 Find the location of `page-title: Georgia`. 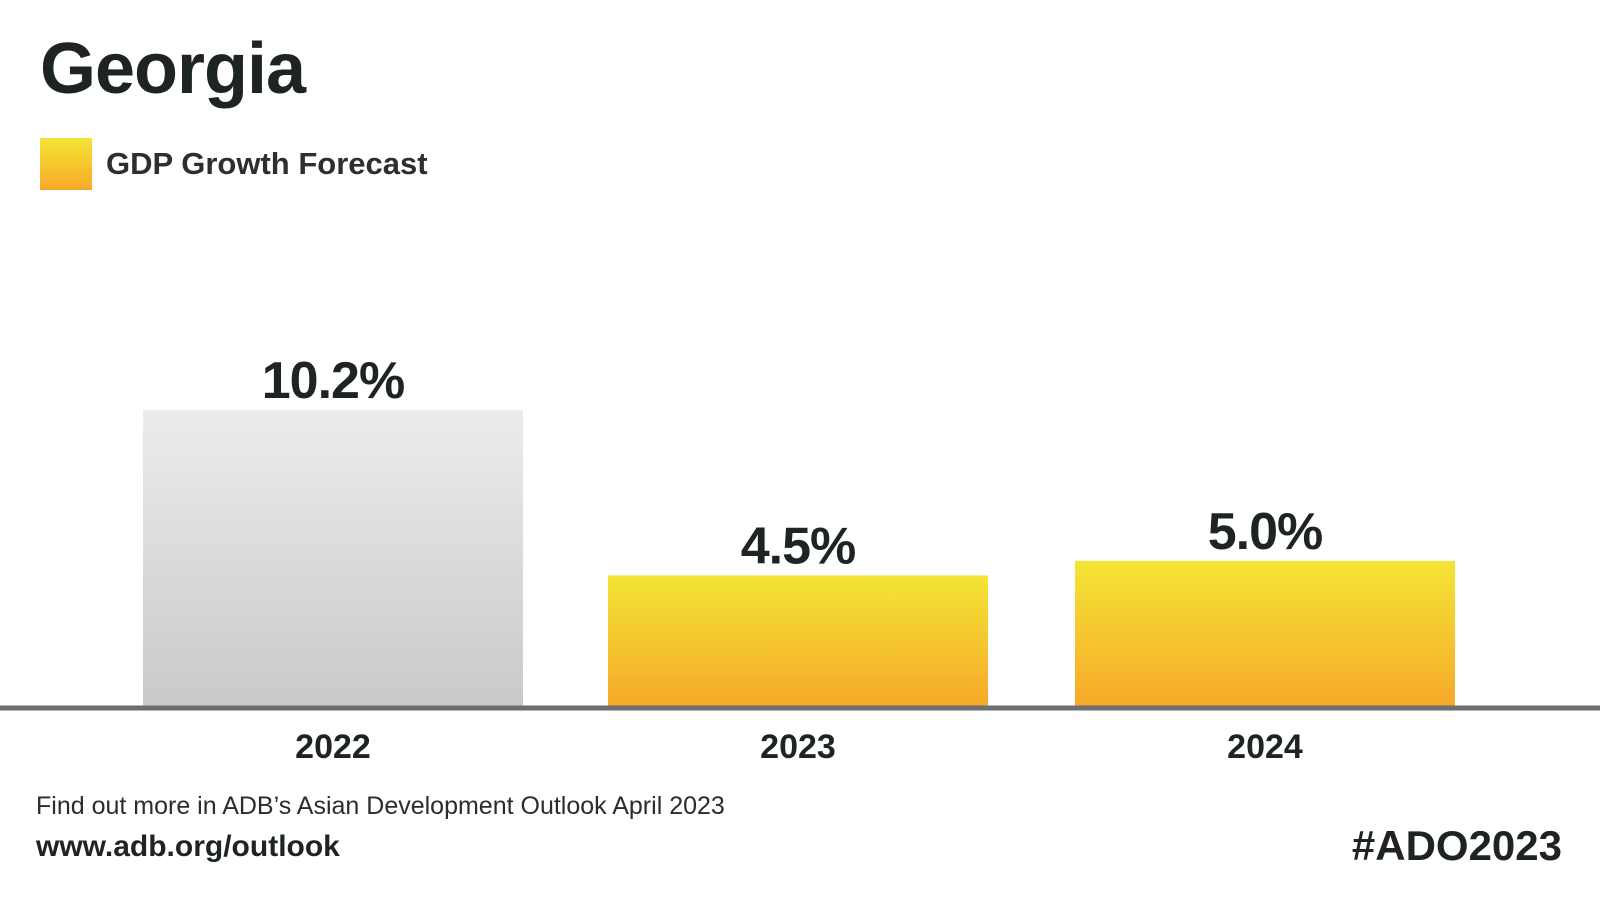

page-title: Georgia is located at coordinates (173, 69).